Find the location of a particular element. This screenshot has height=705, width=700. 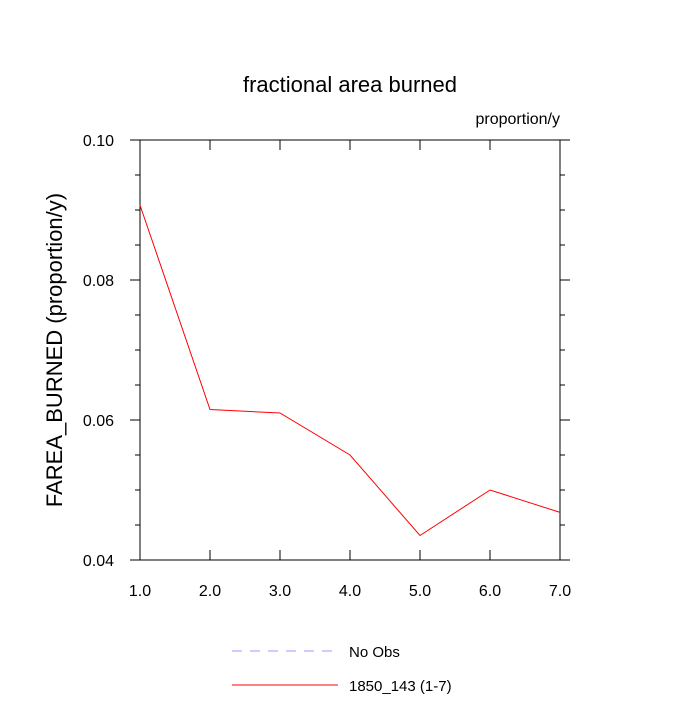

y-tick-label: 0.10 is located at coordinates (98, 141).